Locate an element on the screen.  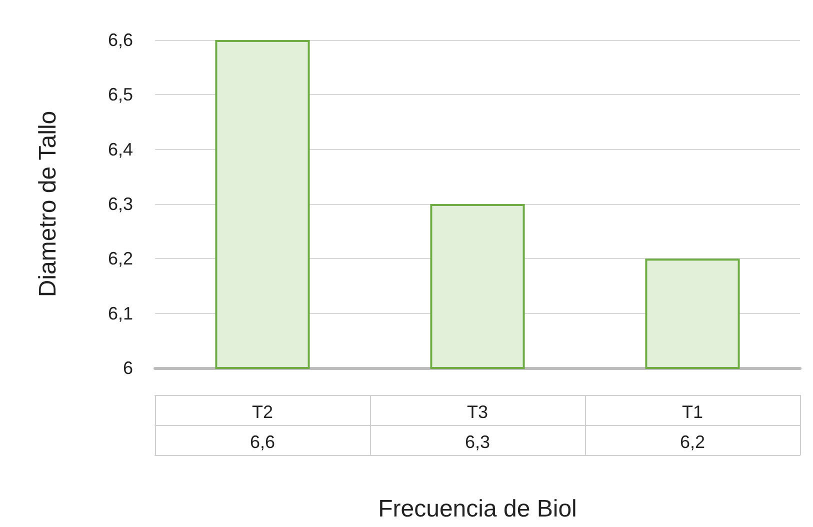
x-tick-label: T2 is located at coordinates (263, 412).